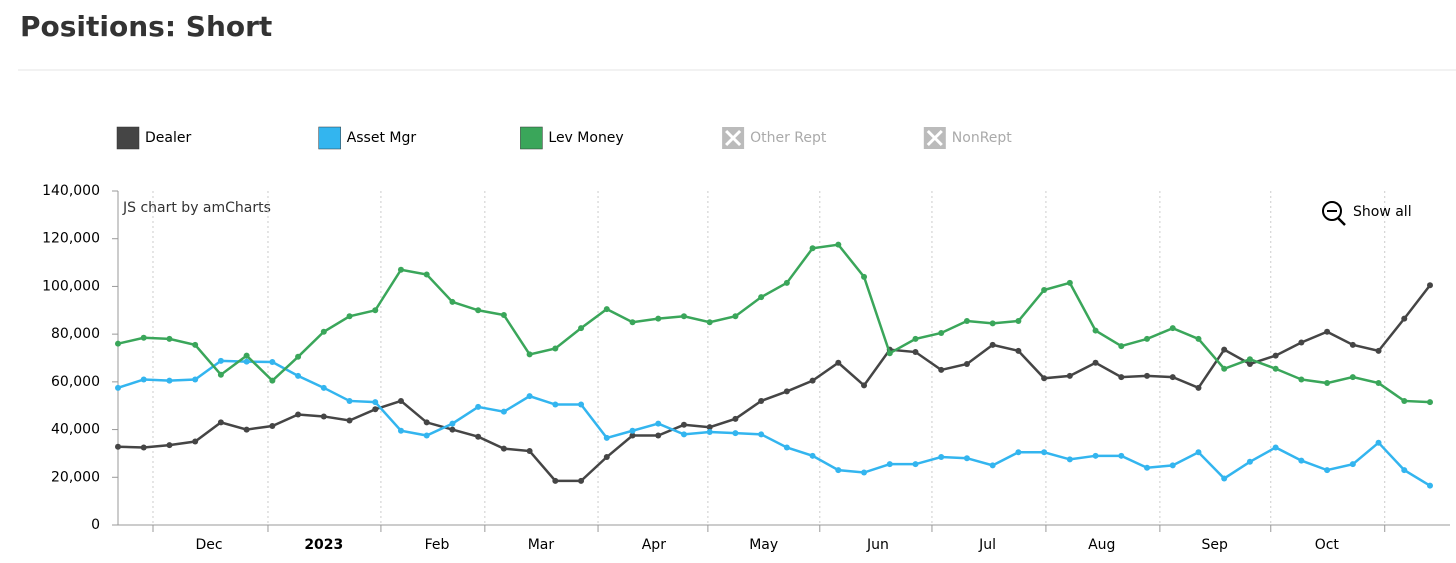 The height and width of the screenshot is (563, 1456). I want to click on legend-item: Lev Money, so click(572, 138).